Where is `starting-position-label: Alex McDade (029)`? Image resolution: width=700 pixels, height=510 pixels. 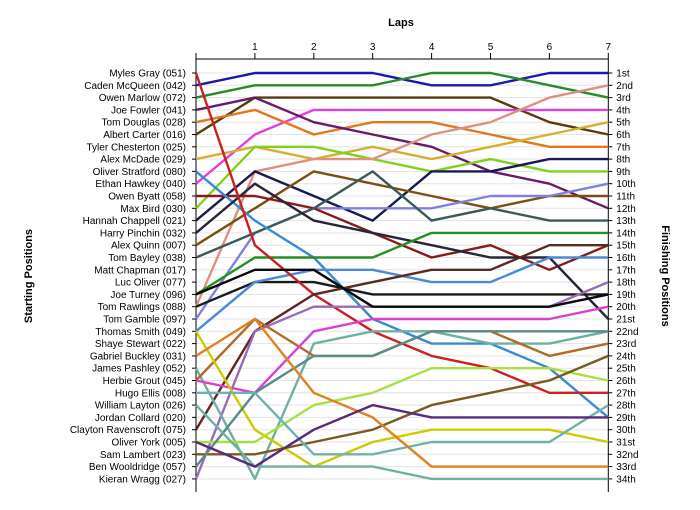 starting-position-label: Alex McDade (029) is located at coordinates (143, 160).